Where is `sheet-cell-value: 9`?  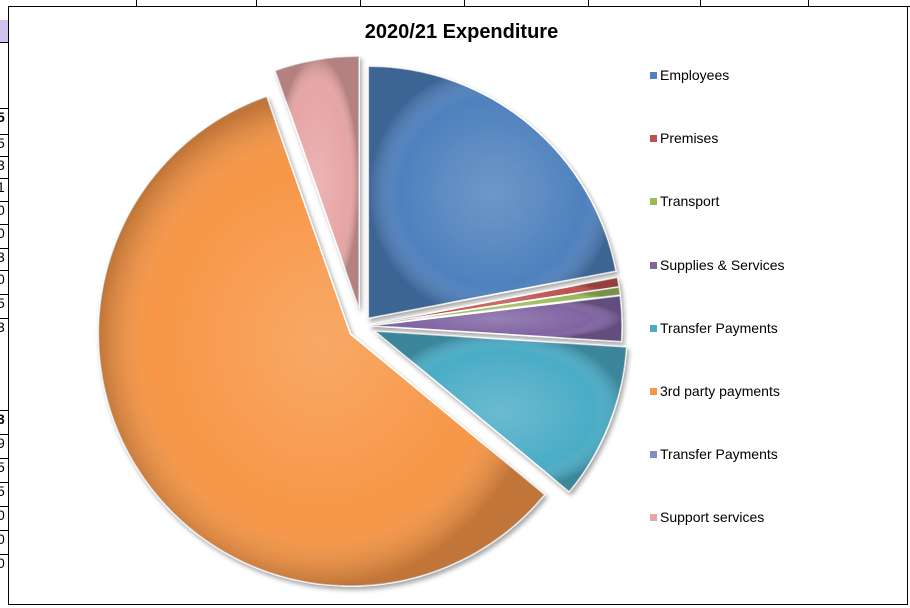
sheet-cell-value: 9 is located at coordinates (2, 443).